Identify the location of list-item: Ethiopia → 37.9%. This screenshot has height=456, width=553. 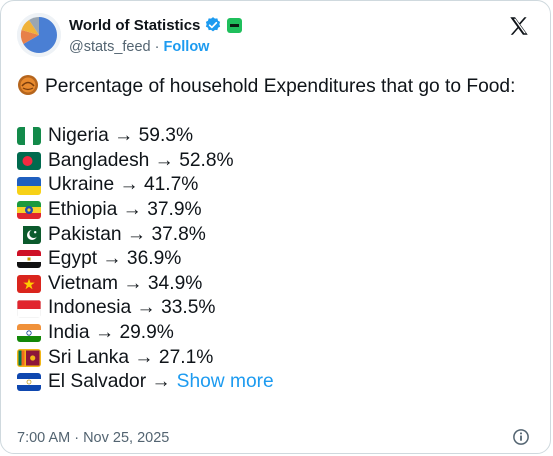
(277, 210).